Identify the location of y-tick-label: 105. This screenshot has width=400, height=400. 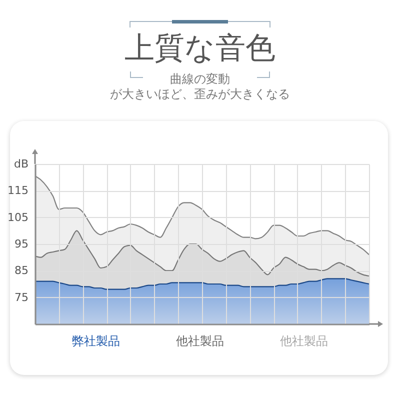
(18, 217).